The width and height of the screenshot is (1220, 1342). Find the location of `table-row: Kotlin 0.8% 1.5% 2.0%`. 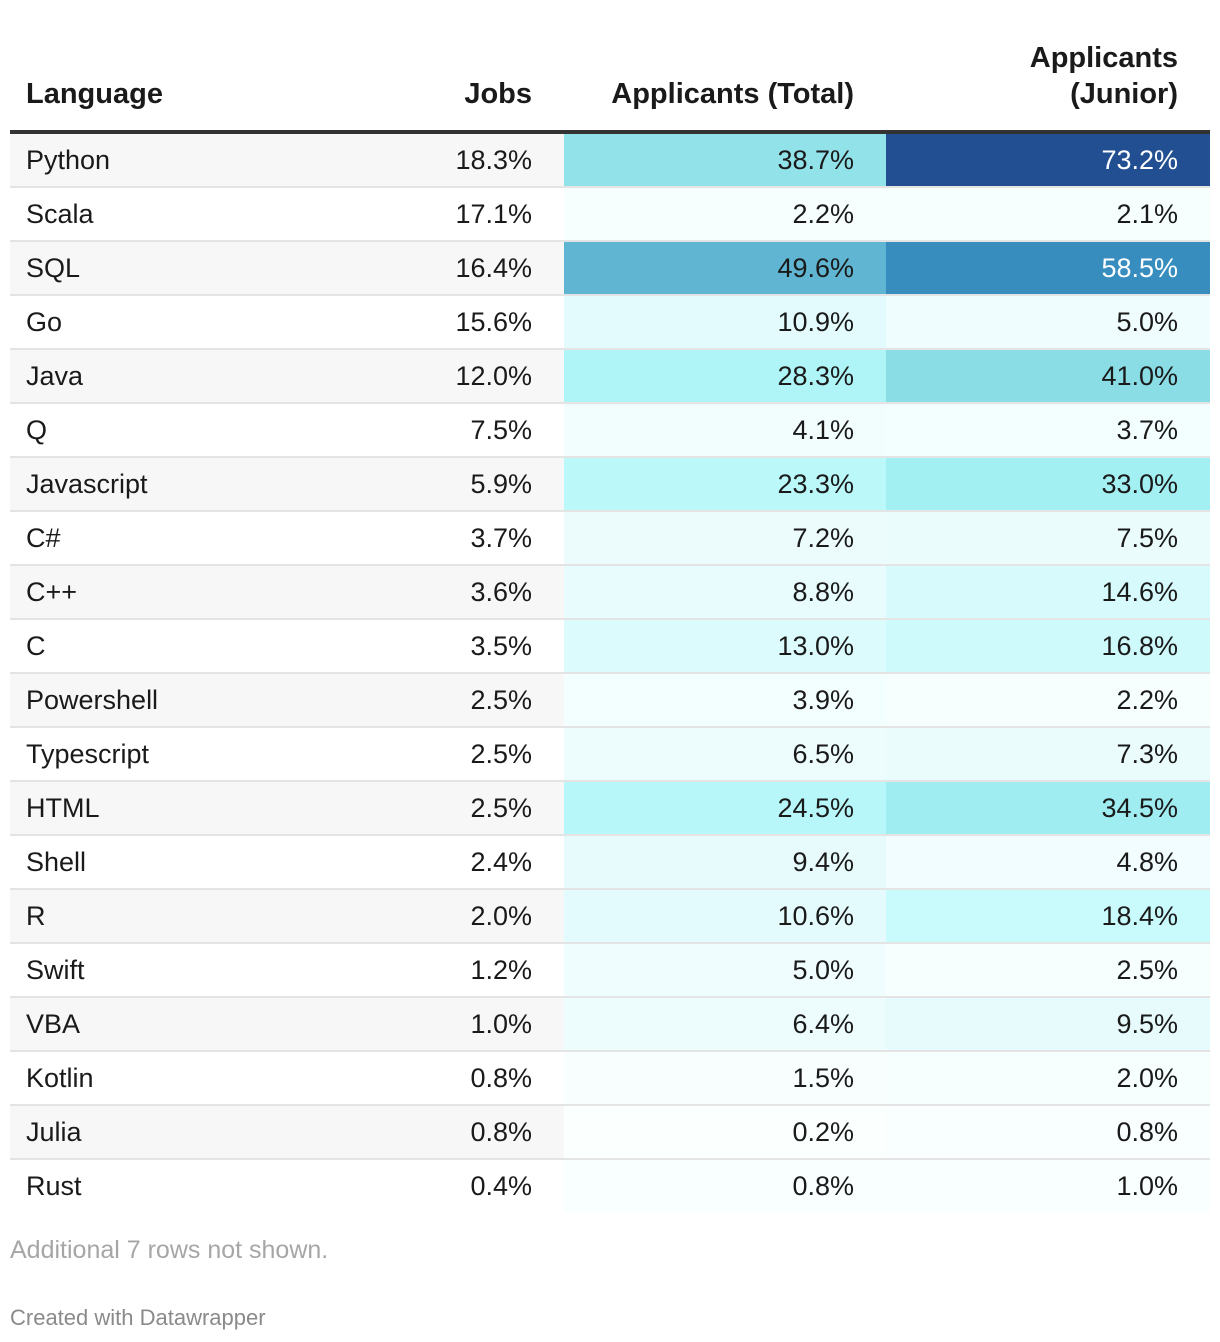

table-row: Kotlin 0.8% 1.5% 2.0% is located at coordinates (610, 1078).